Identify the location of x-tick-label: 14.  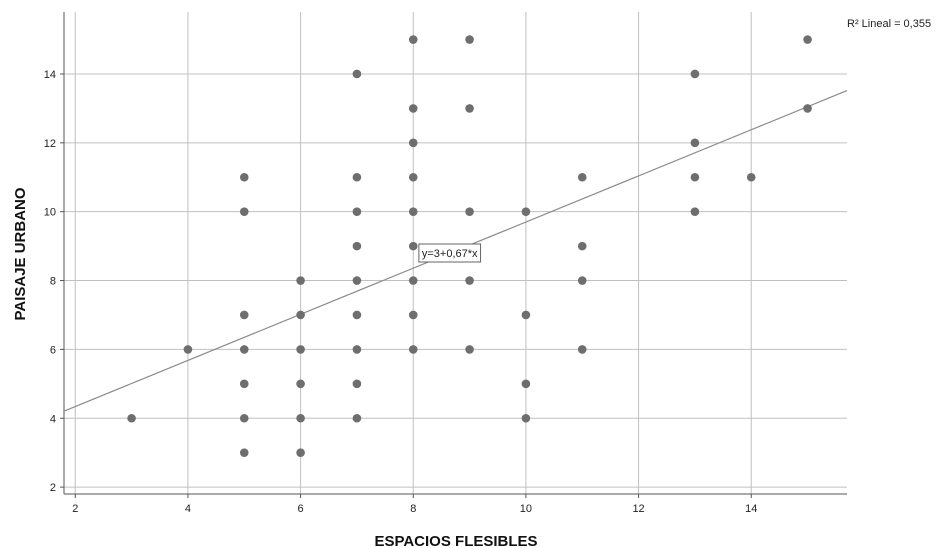
(751, 509).